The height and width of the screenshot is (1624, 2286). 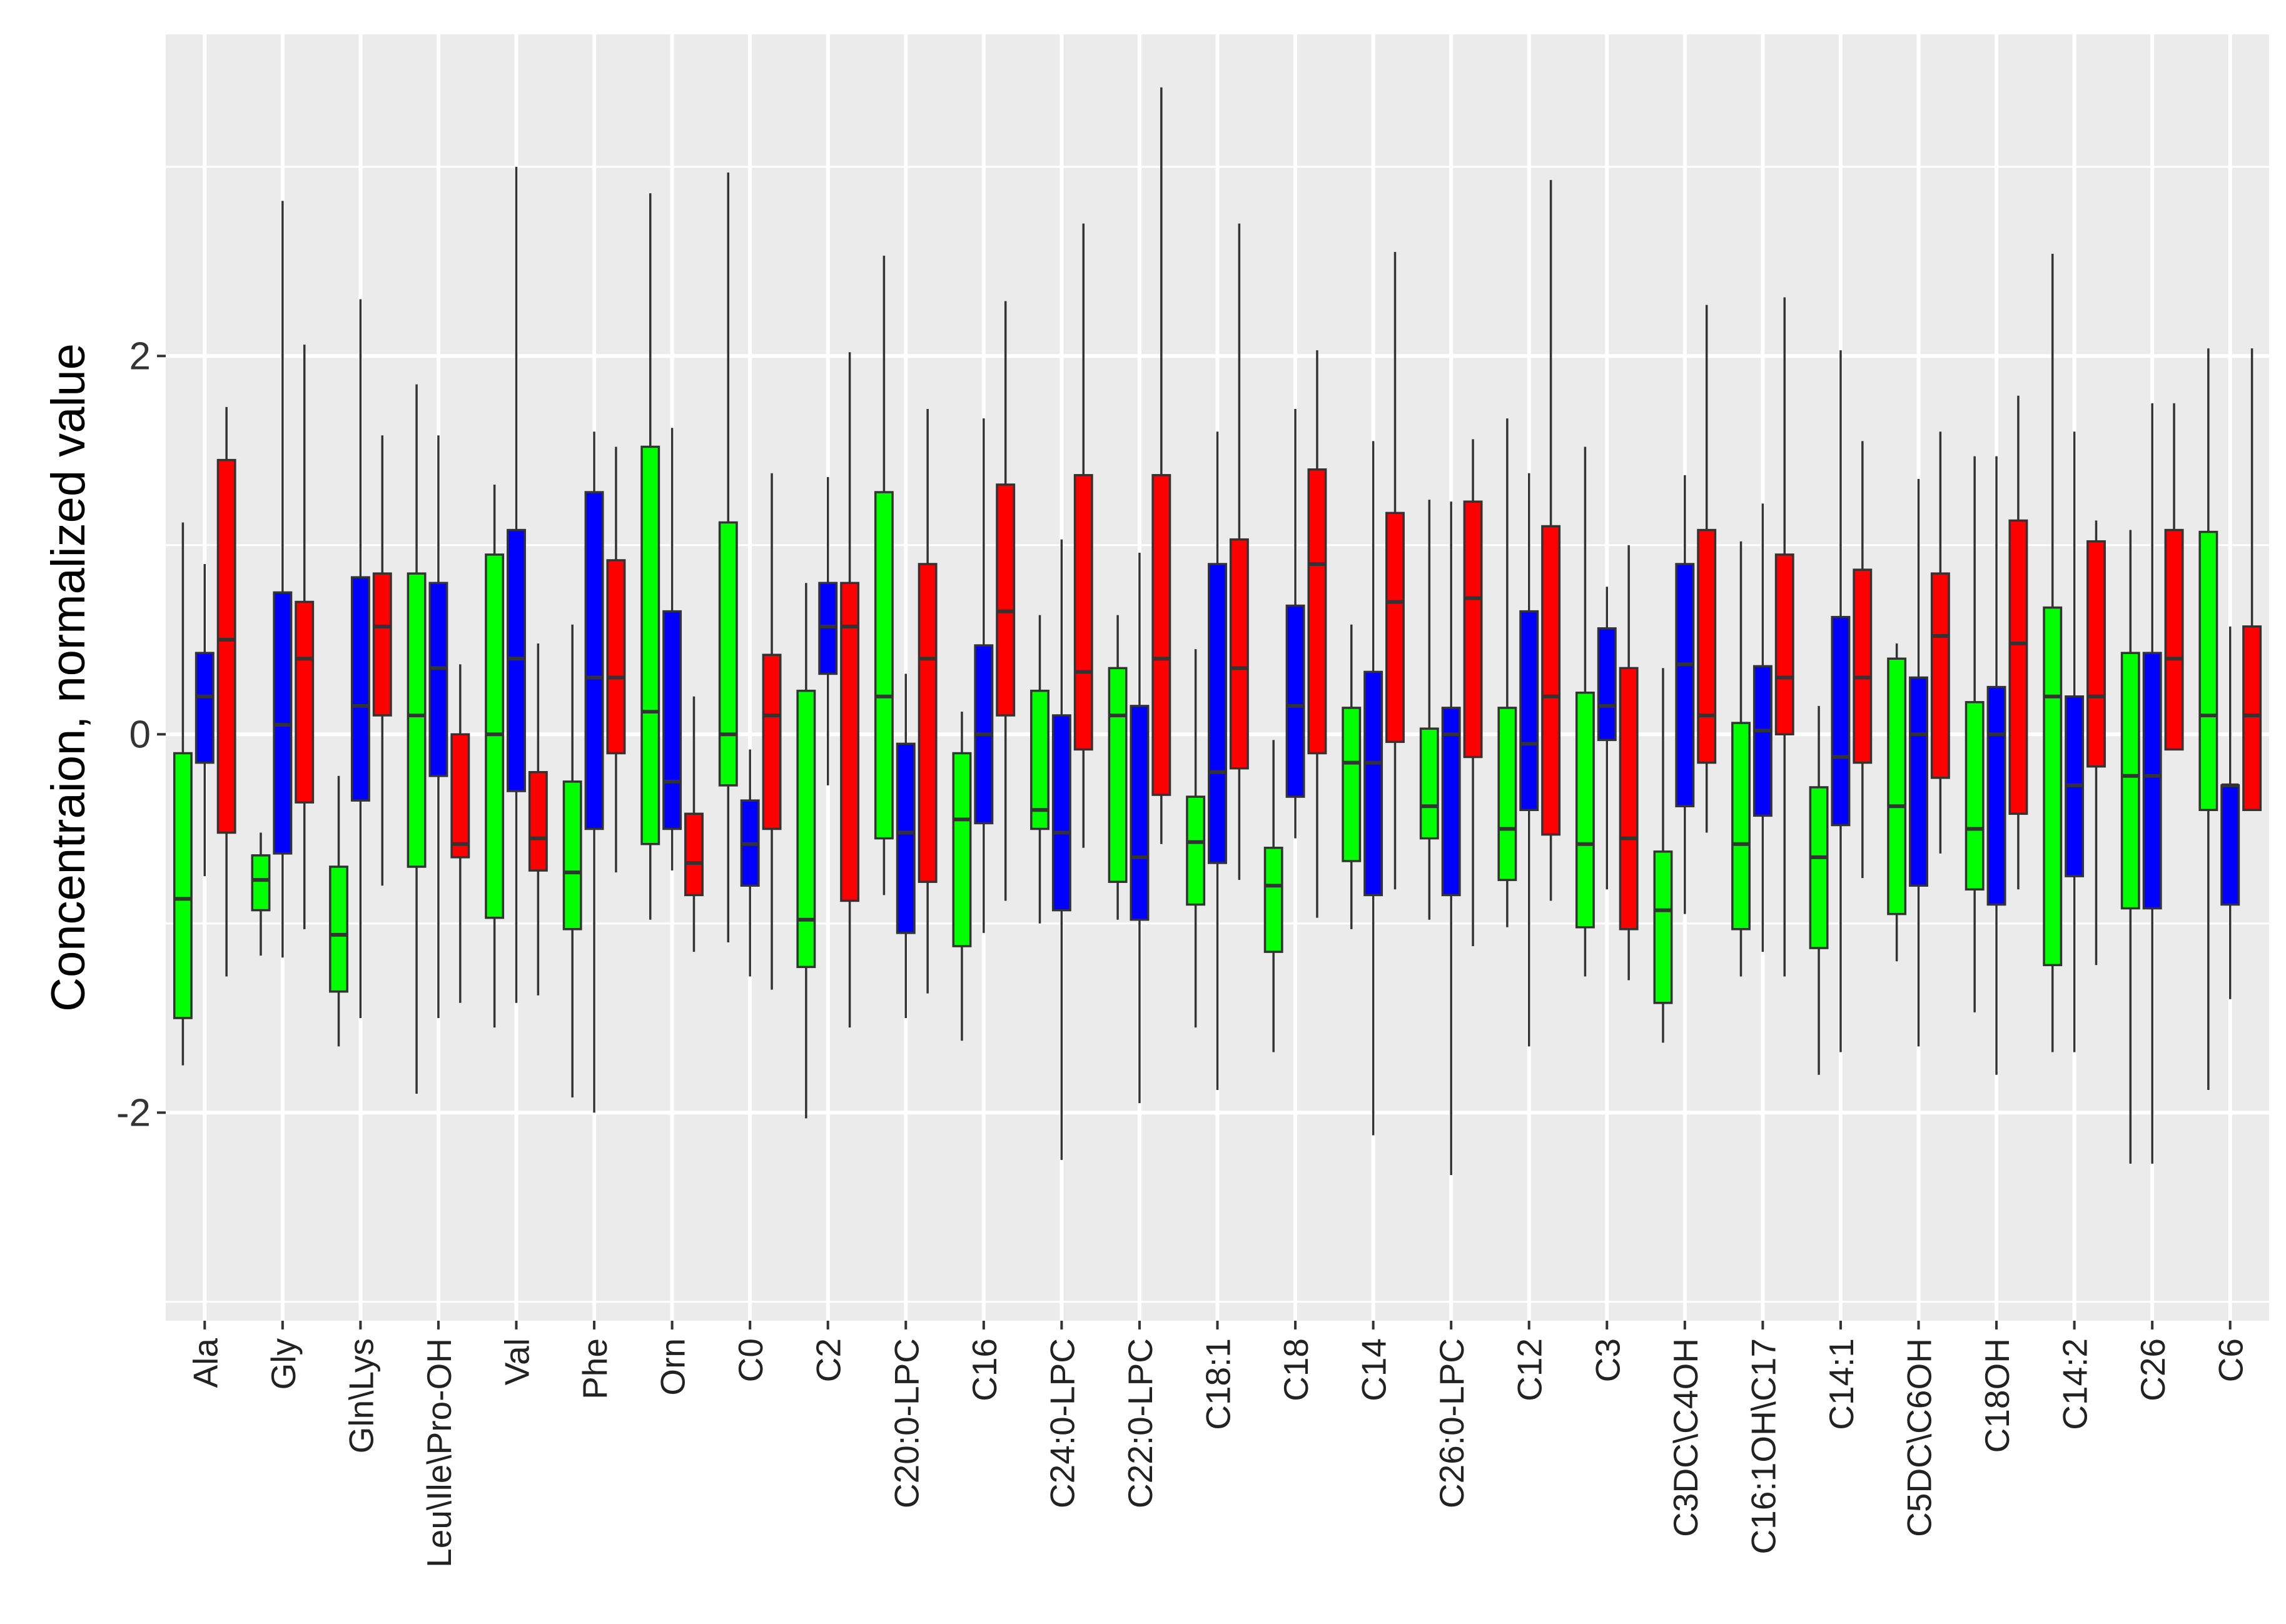 What do you see at coordinates (906, 1423) in the screenshot?
I see `x-tick-label: C20:0-LPC` at bounding box center [906, 1423].